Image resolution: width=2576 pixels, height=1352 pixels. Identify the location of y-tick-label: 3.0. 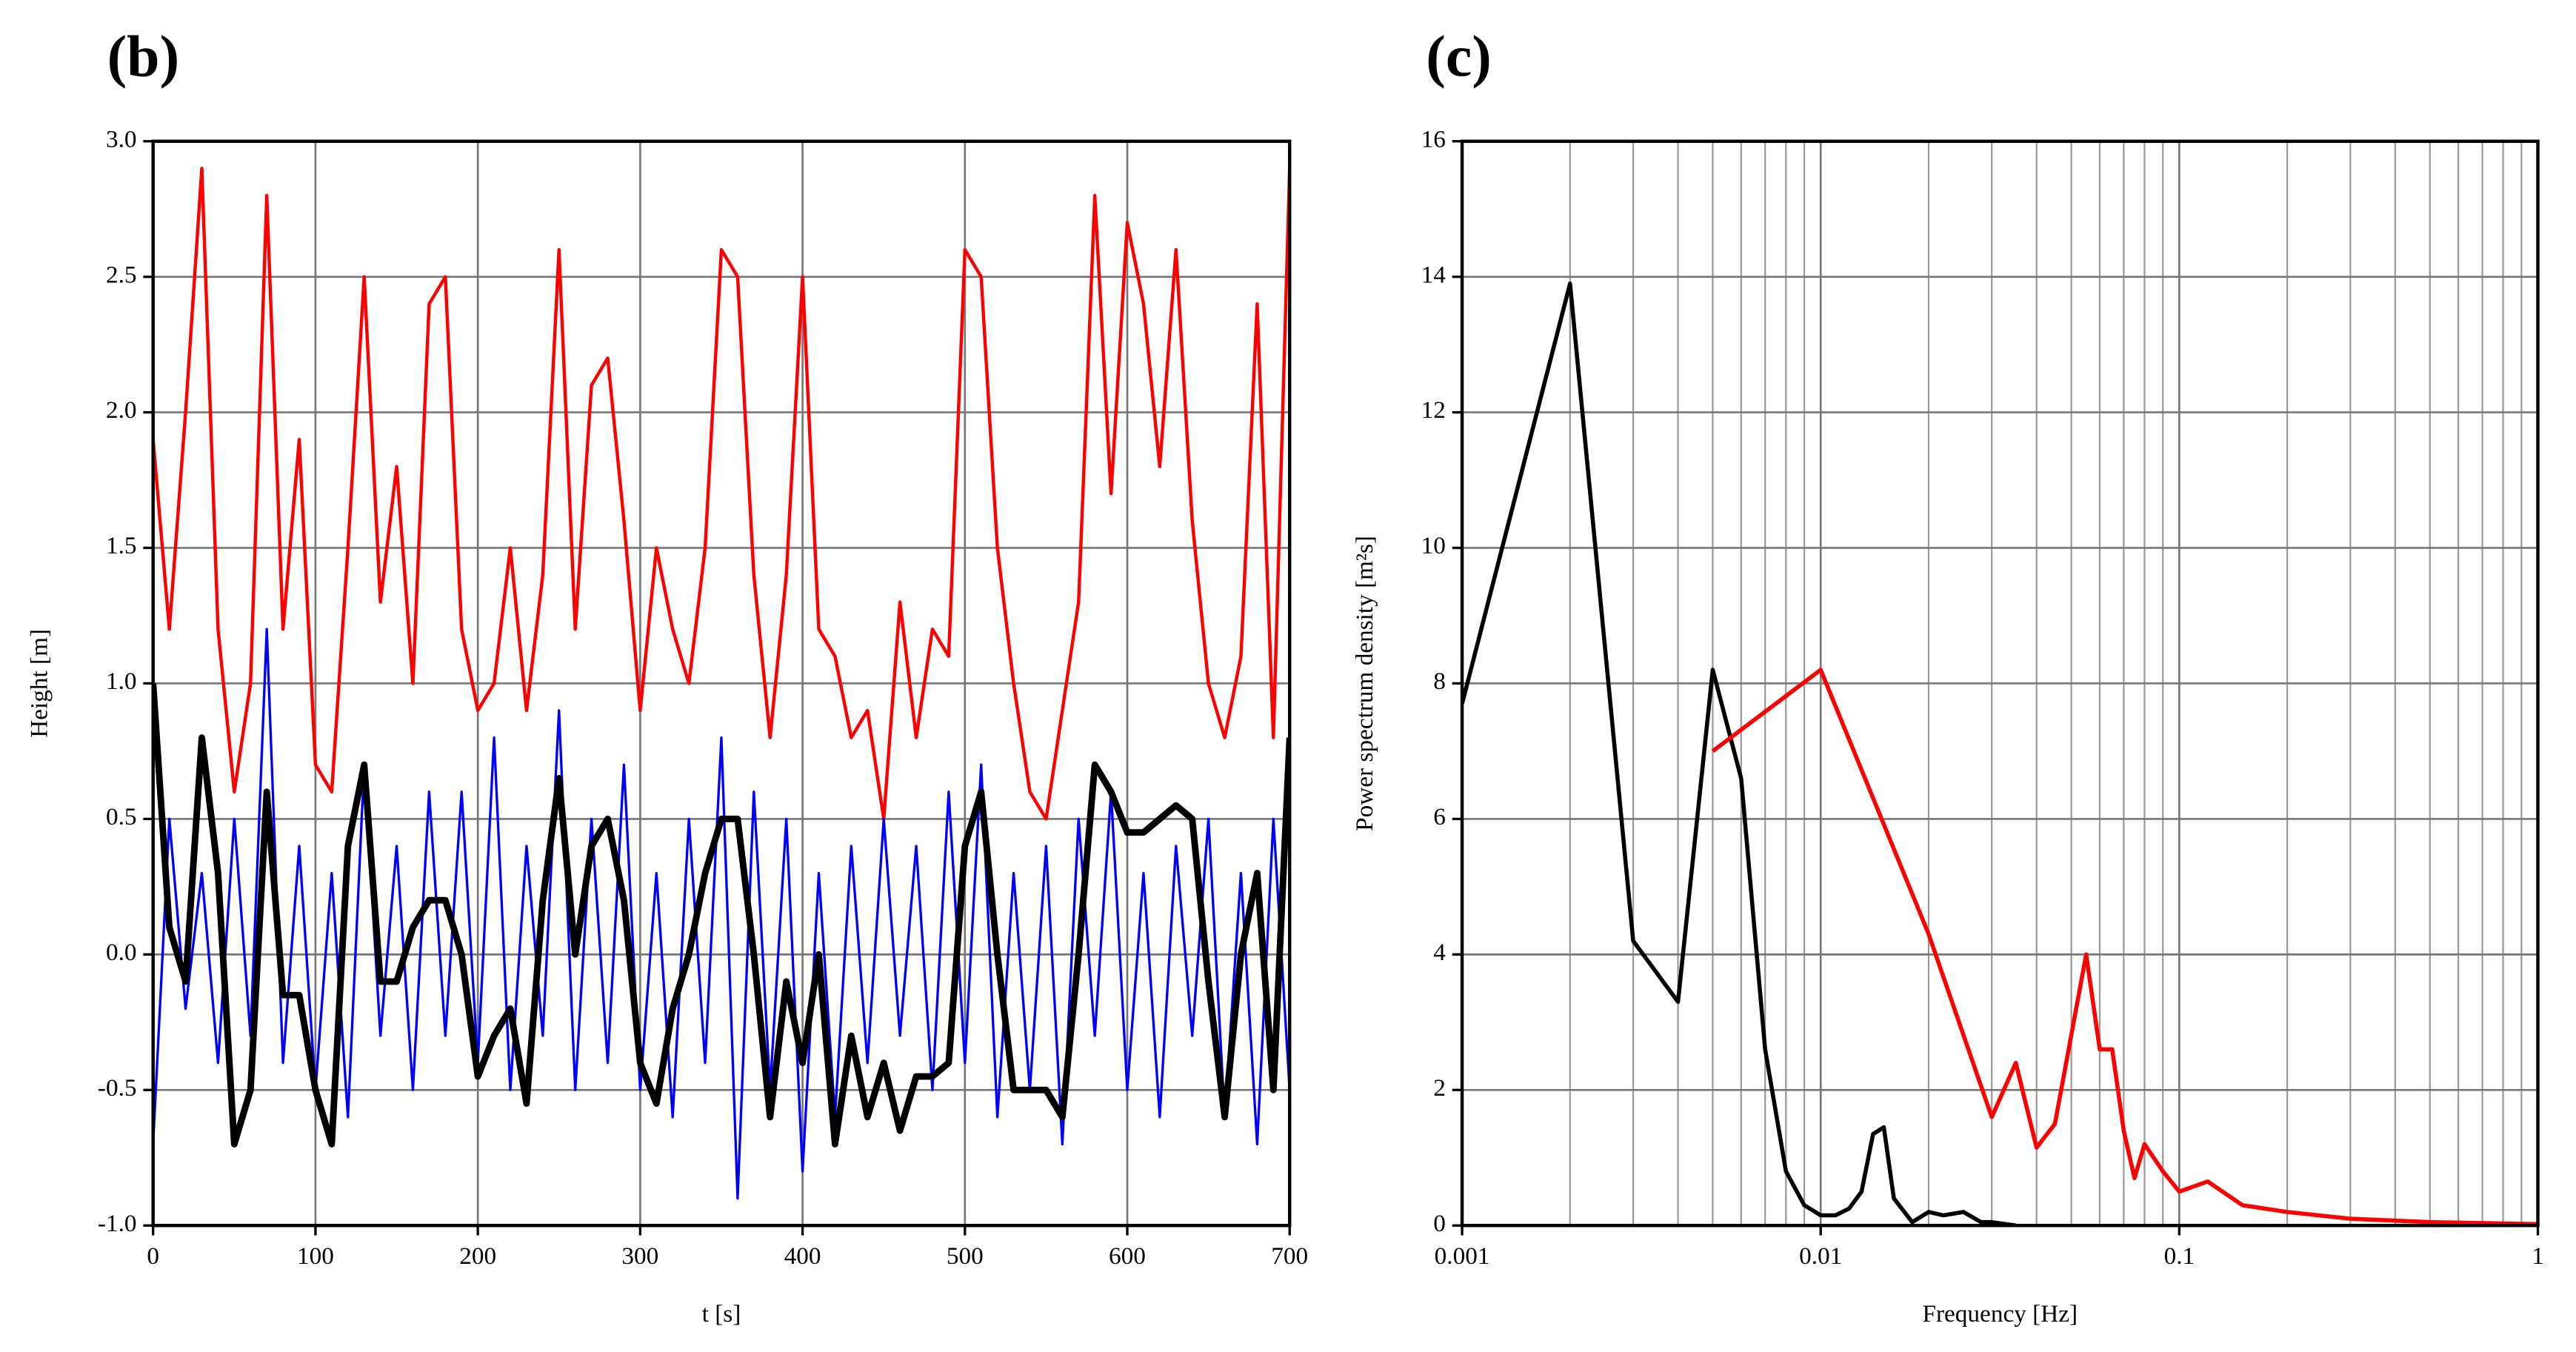
(121, 139).